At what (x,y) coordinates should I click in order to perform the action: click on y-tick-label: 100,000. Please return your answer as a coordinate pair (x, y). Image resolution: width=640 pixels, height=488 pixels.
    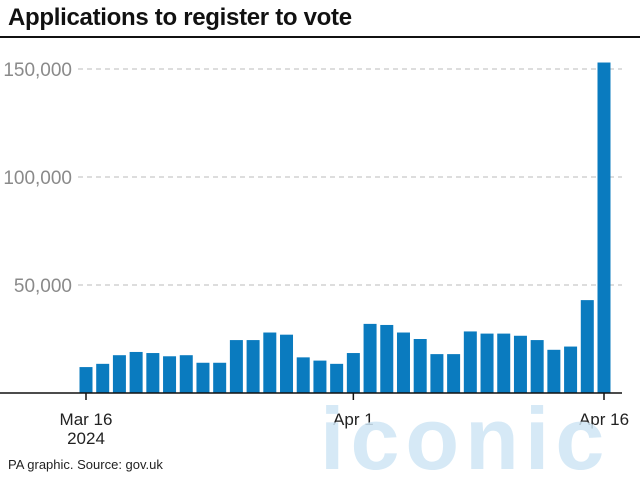
    Looking at the image, I should click on (37, 178).